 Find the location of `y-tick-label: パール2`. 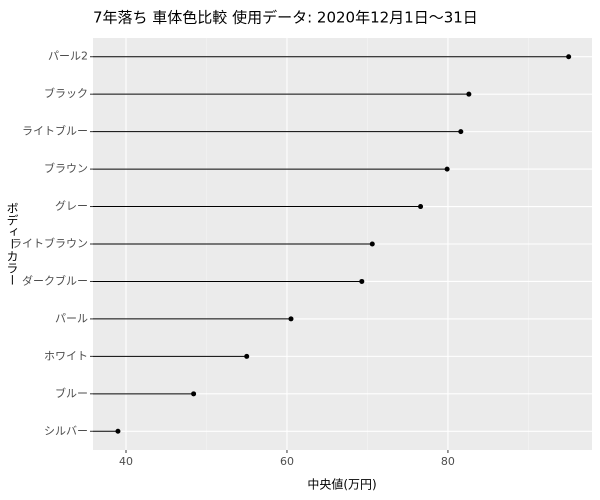

y-tick-label: パール2 is located at coordinates (68, 56).